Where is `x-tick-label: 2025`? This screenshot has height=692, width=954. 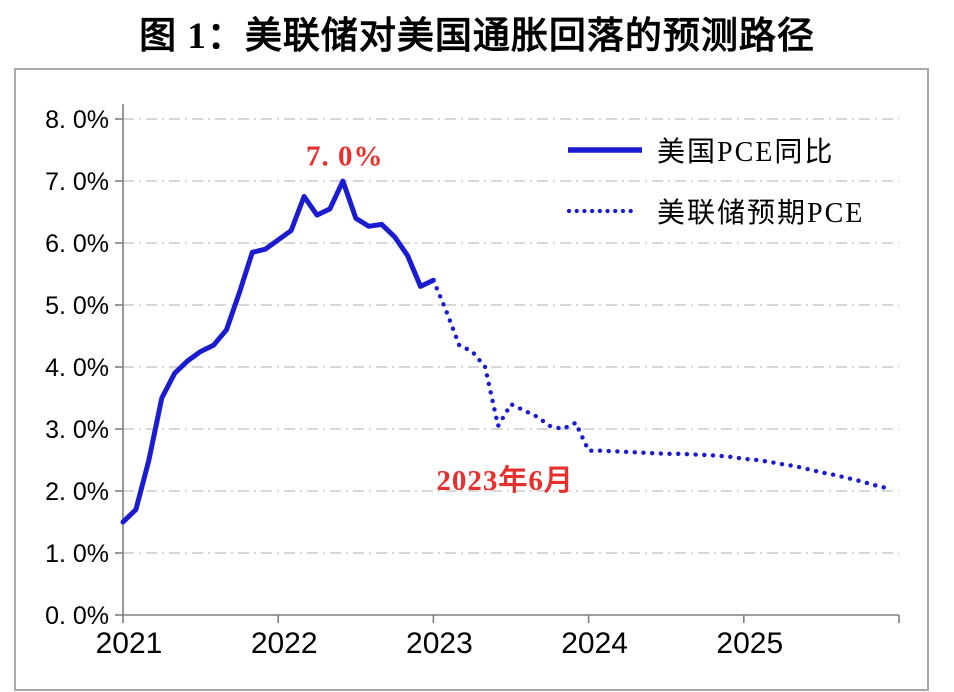
x-tick-label: 2025 is located at coordinates (749, 643).